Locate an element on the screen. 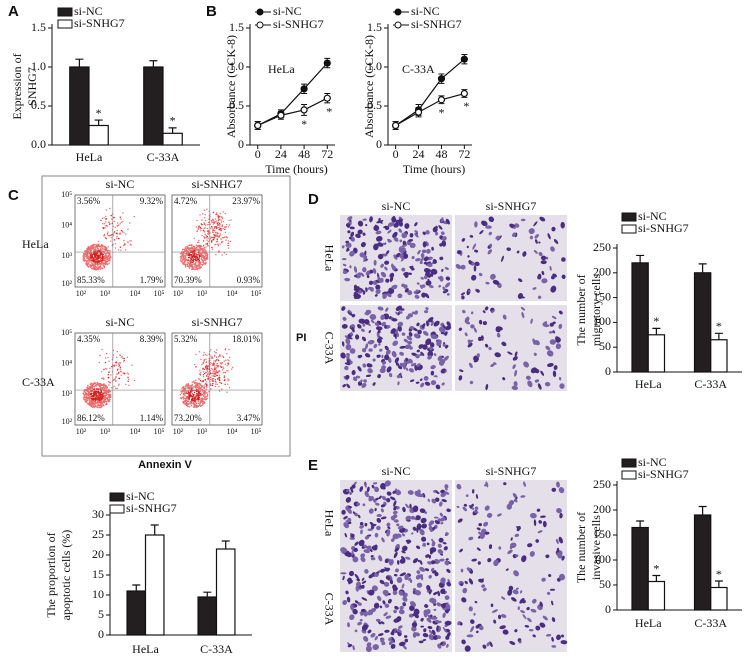 The width and height of the screenshot is (753, 662). y-tick-label: 5 is located at coordinates (101, 614).